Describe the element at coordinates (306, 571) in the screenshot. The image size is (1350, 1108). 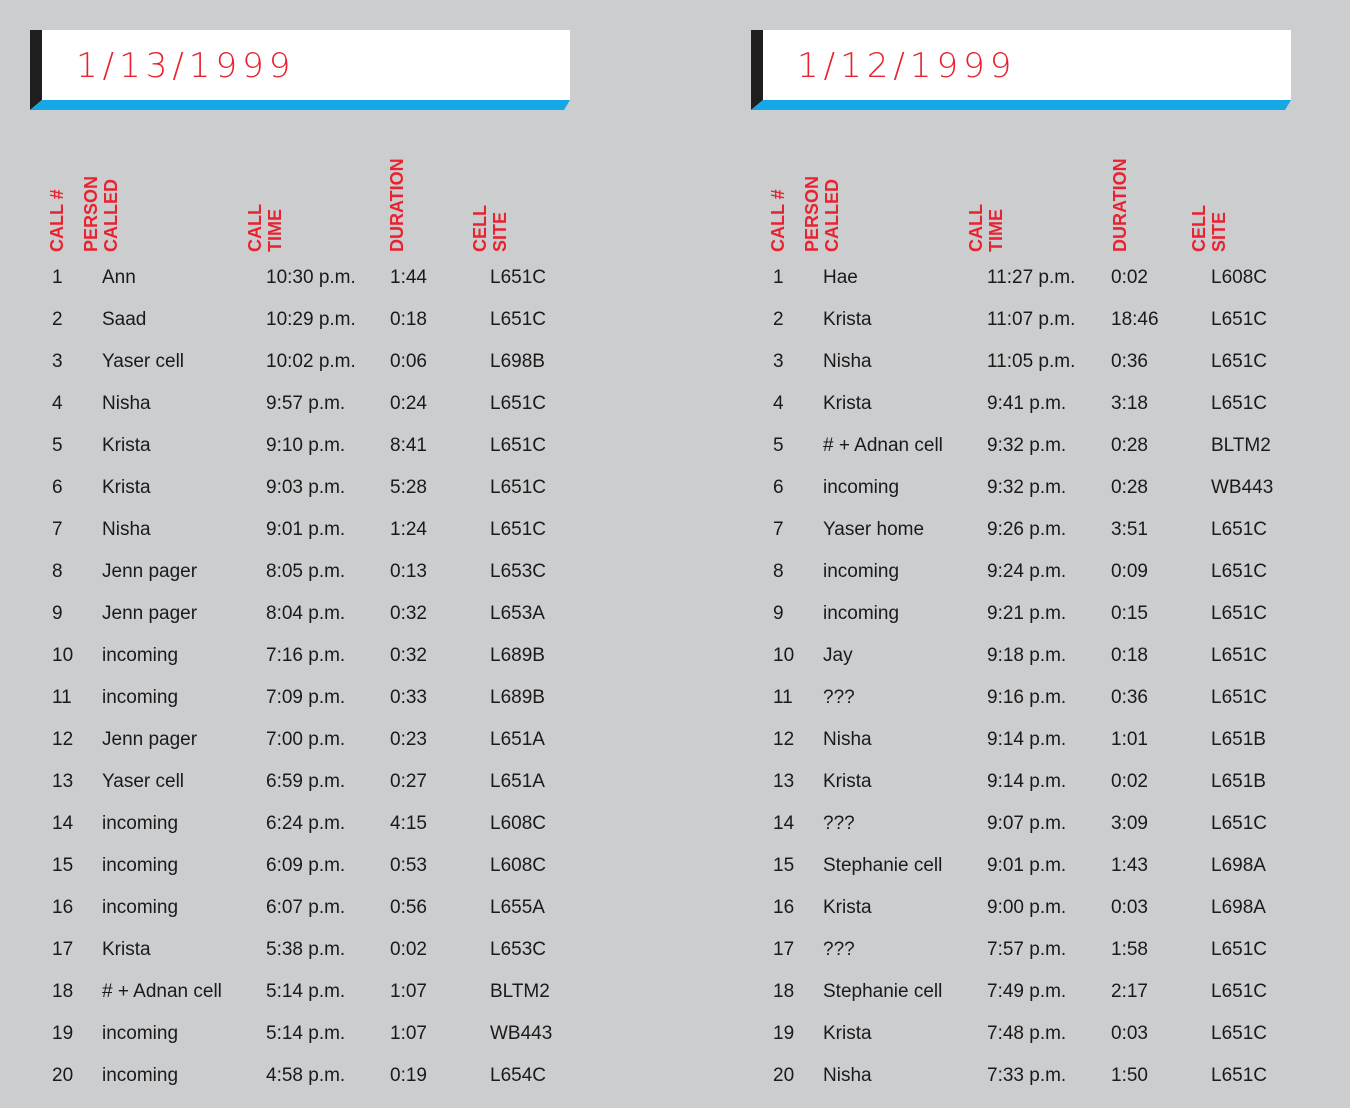
I see `cell-call-time: 8:05 p.m.` at that location.